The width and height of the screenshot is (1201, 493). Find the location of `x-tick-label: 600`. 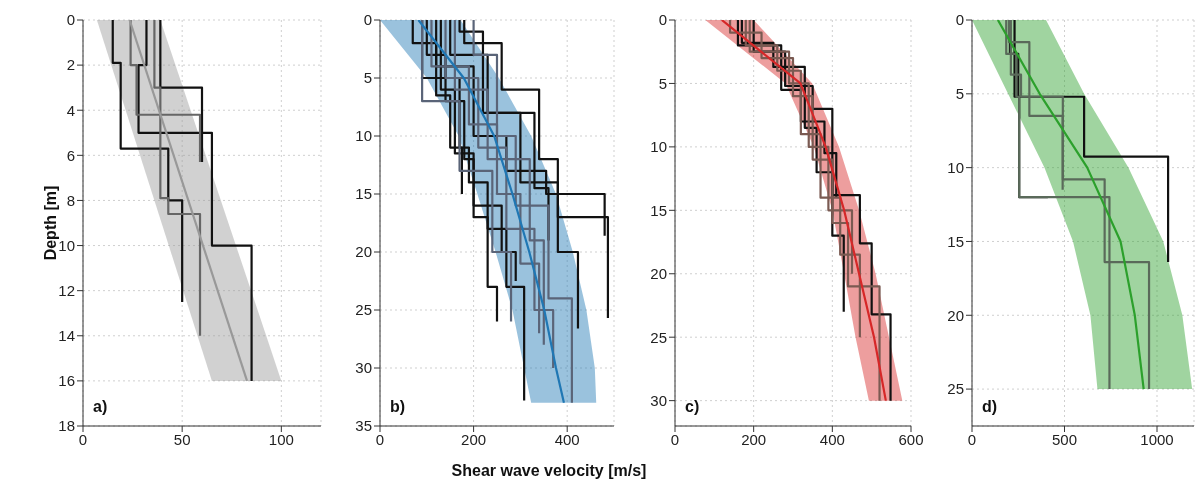

x-tick-label: 600 is located at coordinates (911, 439).